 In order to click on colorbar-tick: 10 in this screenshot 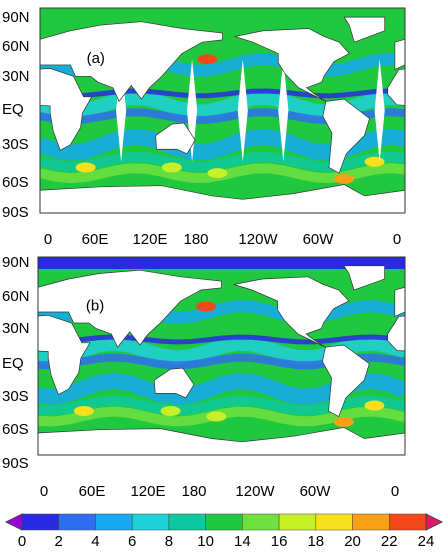, I will do `click(205, 541)`.